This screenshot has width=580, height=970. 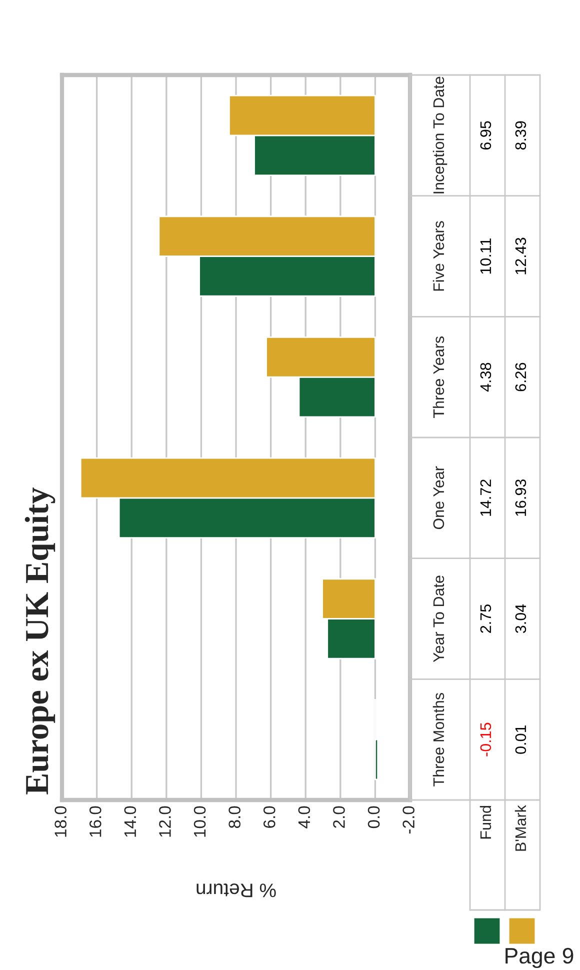 I want to click on x-tick-label: 0.0, so click(x=374, y=817).